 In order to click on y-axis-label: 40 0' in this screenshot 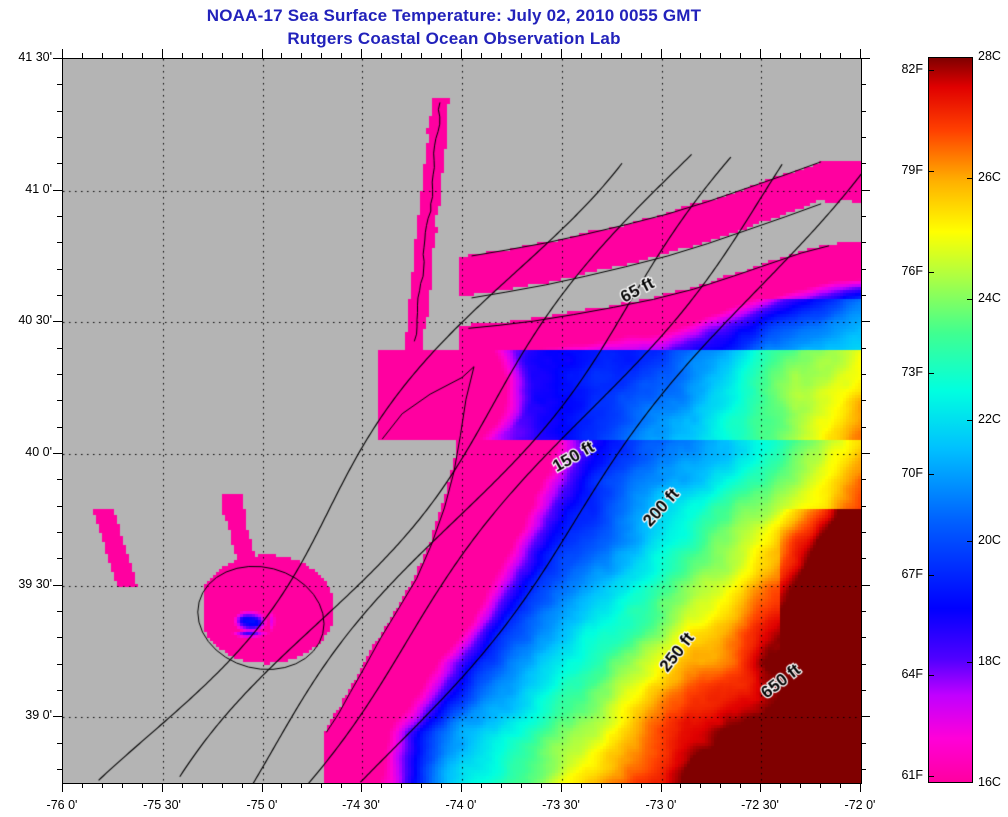, I will do `click(38, 452)`.